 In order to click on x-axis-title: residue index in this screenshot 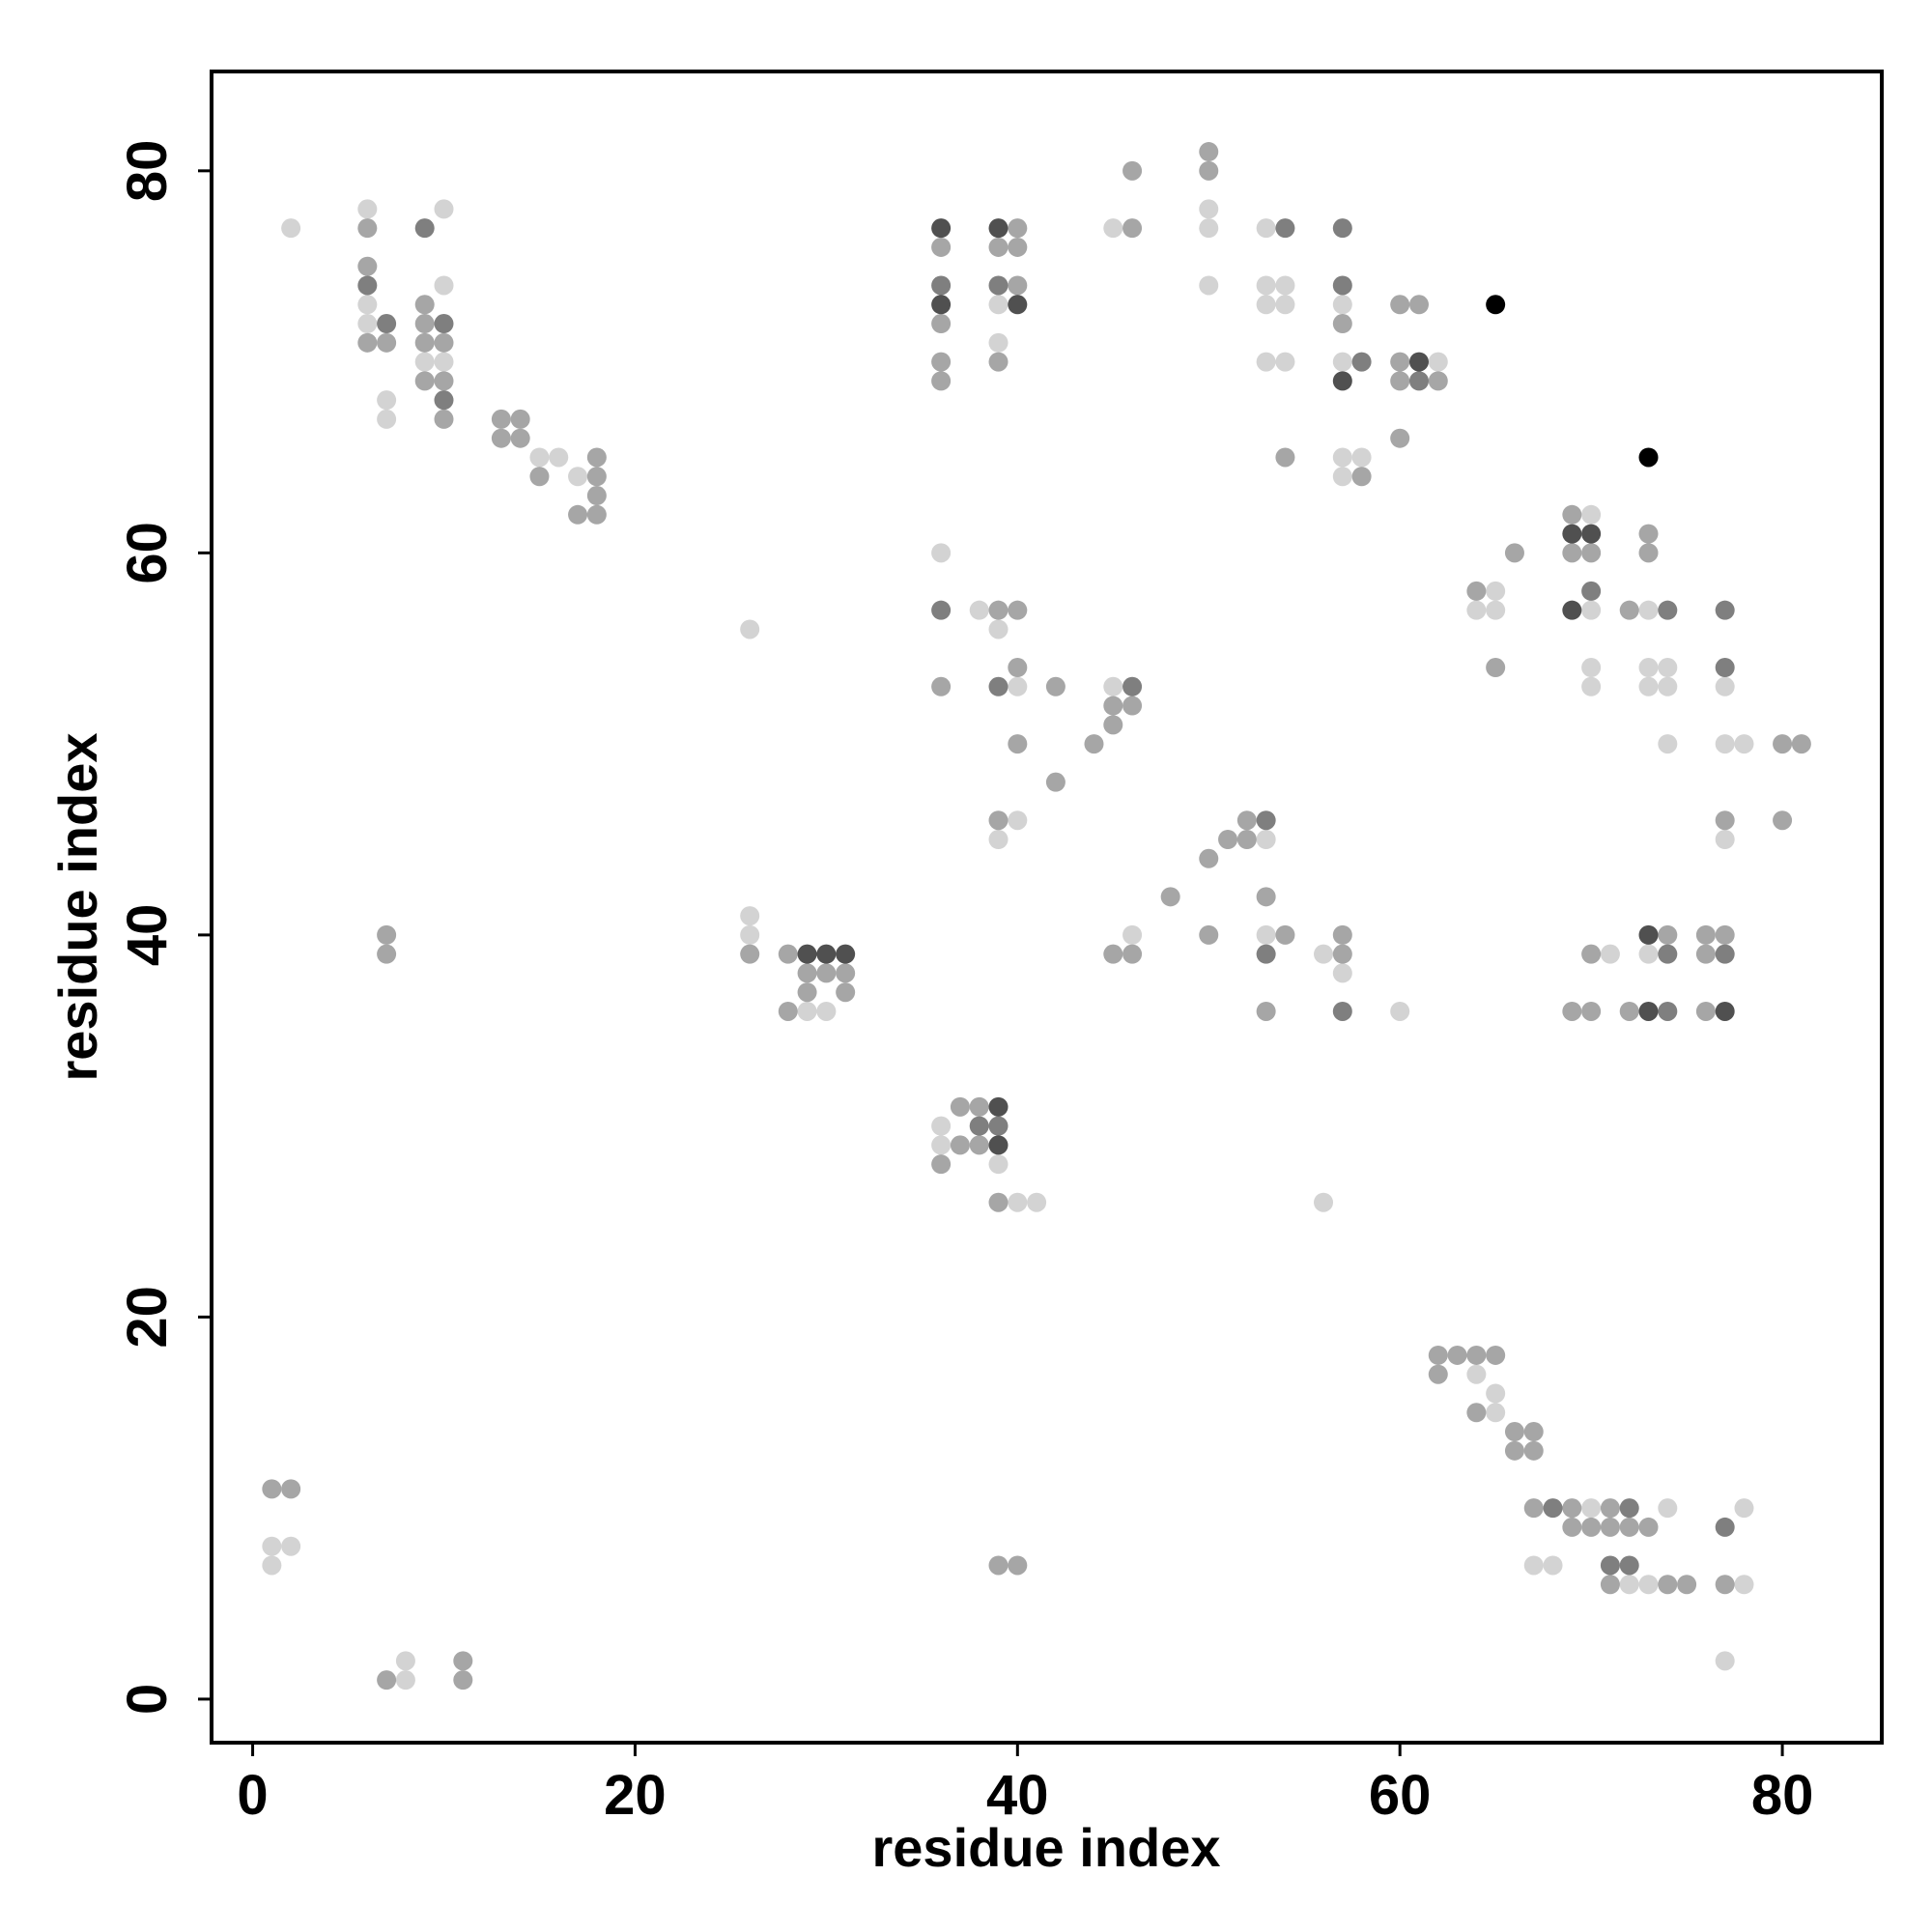, I will do `click(1045, 1847)`.